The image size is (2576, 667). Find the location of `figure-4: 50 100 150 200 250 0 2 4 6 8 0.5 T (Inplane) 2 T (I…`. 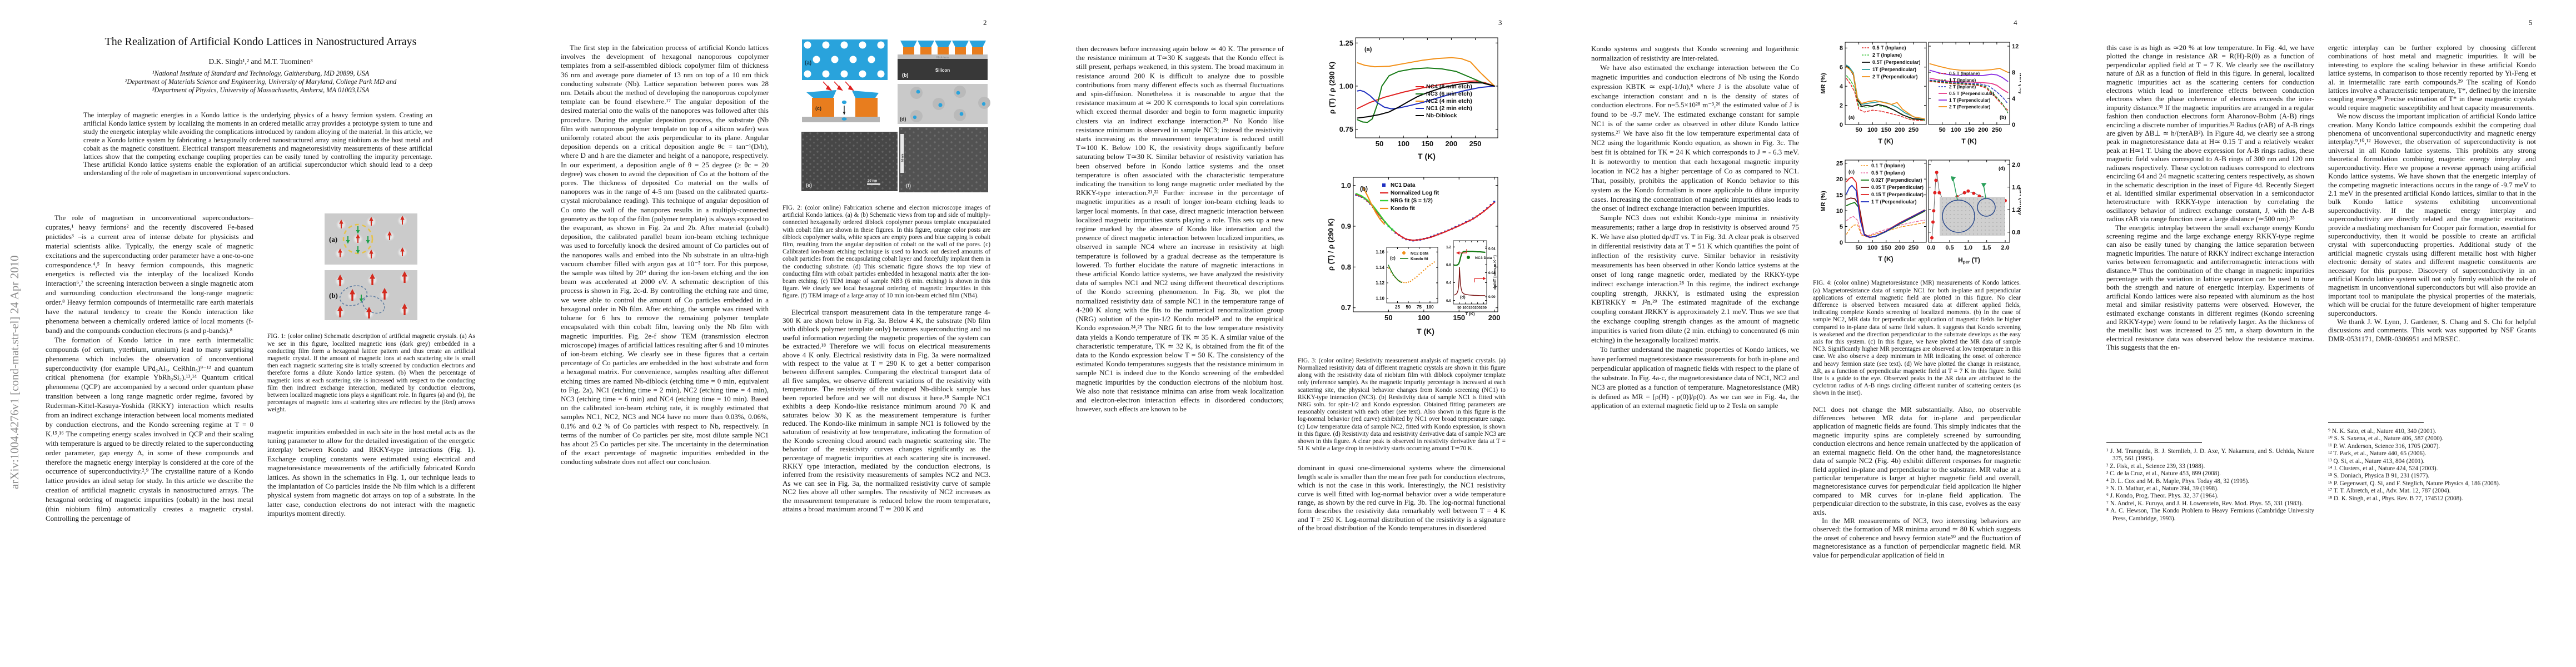

figure-4: 50 100 150 200 250 0 2 4 6 8 0.5 T (Inplane) 2 T (I… is located at coordinates (1917, 153).